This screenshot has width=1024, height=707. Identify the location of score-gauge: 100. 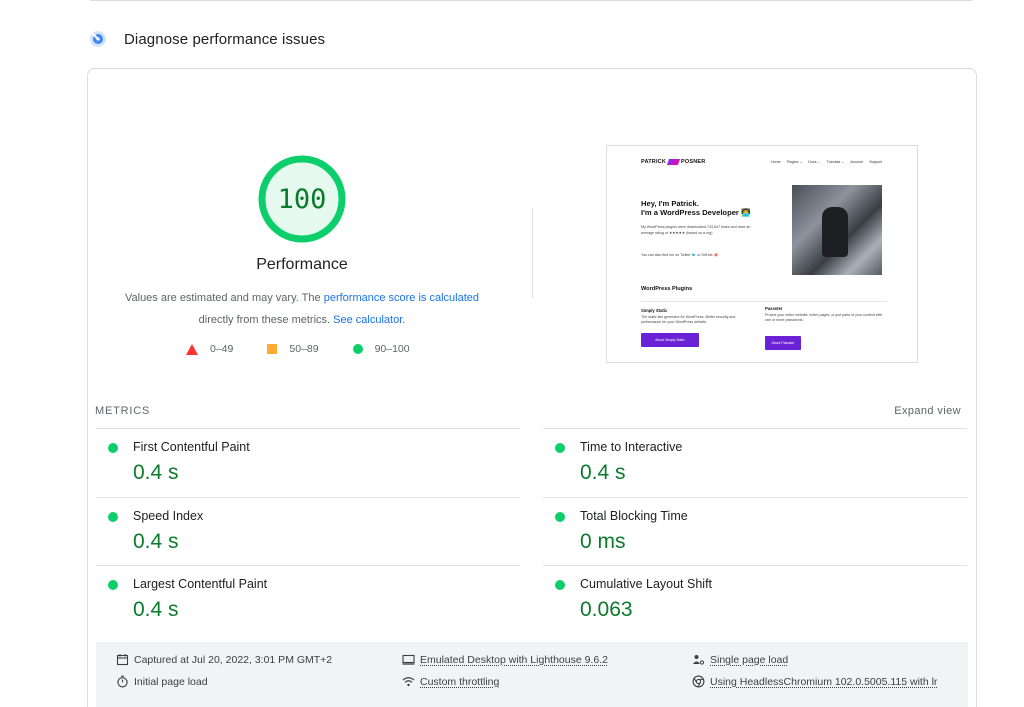
(302, 199).